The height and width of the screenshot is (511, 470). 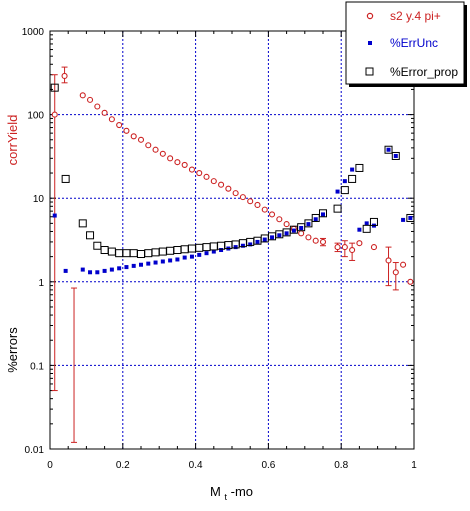 I want to click on x-tick-label: 0.8, so click(x=341, y=465).